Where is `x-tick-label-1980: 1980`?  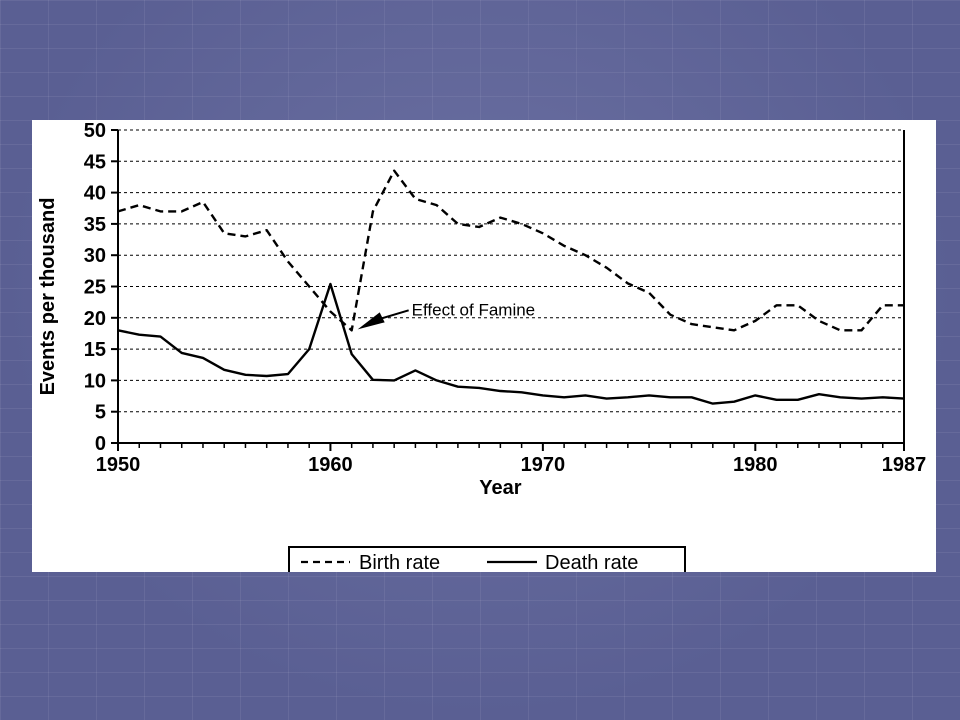
x-tick-label-1980: 1980 is located at coordinates (755, 465).